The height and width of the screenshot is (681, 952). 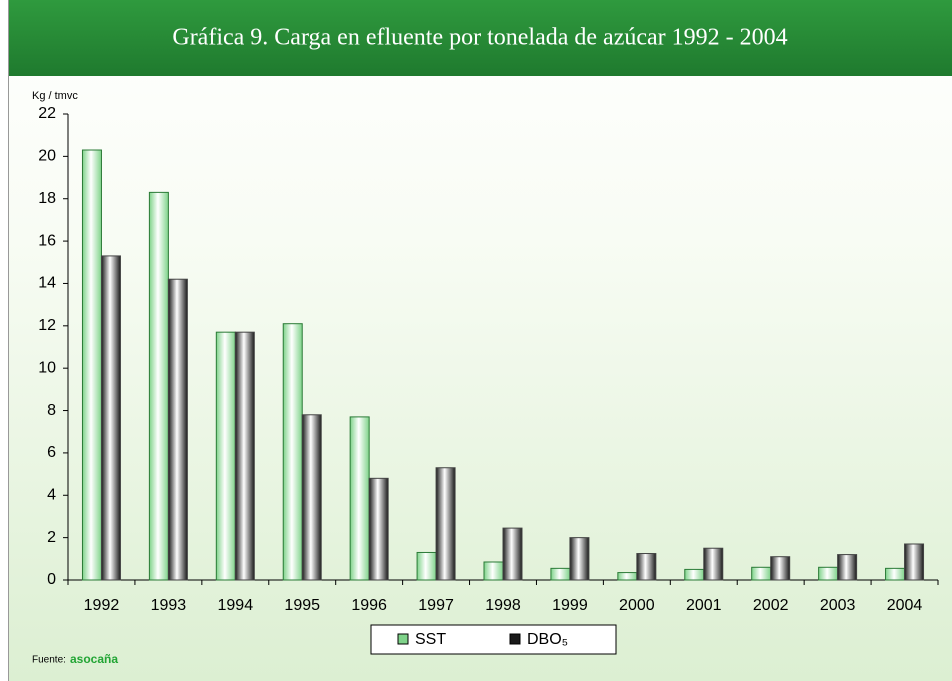 What do you see at coordinates (570, 605) in the screenshot?
I see `x-tick-label: 1999` at bounding box center [570, 605].